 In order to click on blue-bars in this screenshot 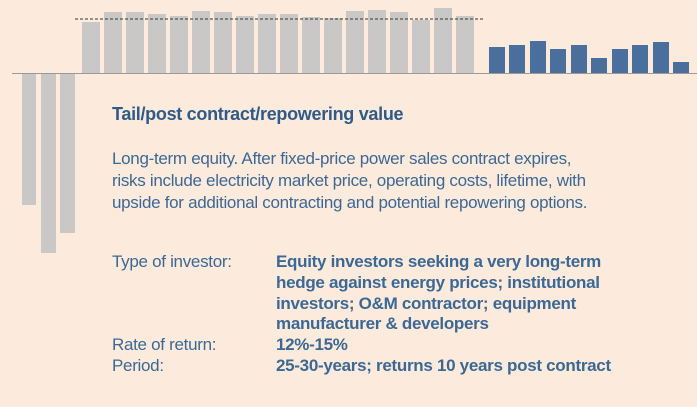, I will do `click(589, 57)`.